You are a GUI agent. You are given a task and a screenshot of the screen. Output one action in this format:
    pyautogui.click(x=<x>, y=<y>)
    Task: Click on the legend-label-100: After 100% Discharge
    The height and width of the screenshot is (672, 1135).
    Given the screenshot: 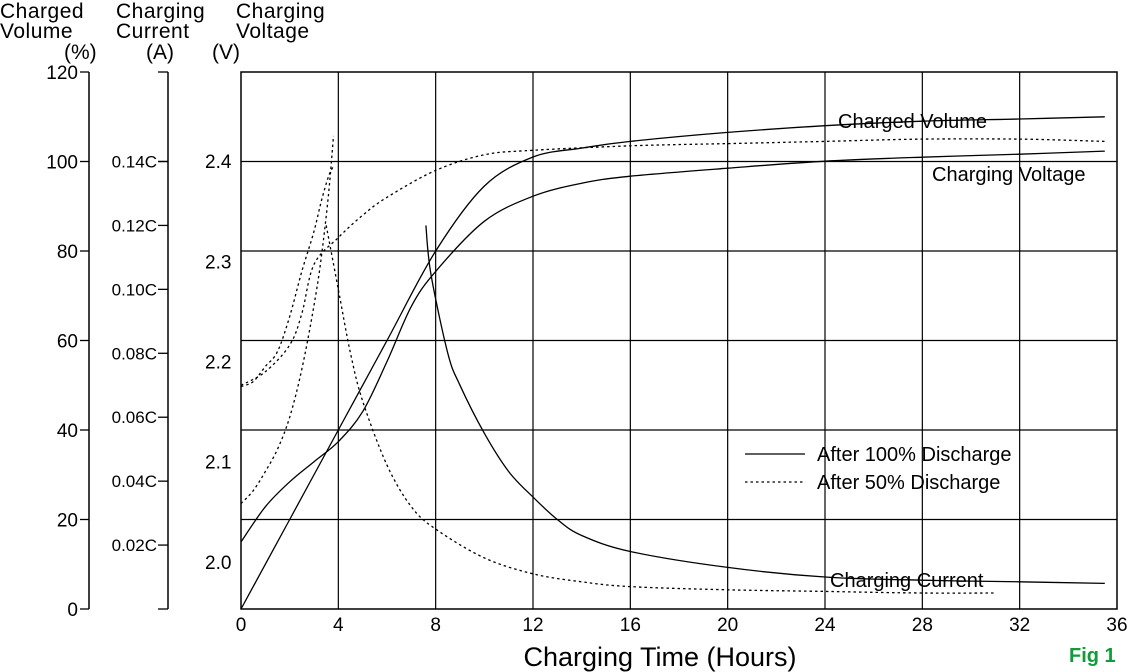 What is the action you would take?
    pyautogui.click(x=914, y=455)
    